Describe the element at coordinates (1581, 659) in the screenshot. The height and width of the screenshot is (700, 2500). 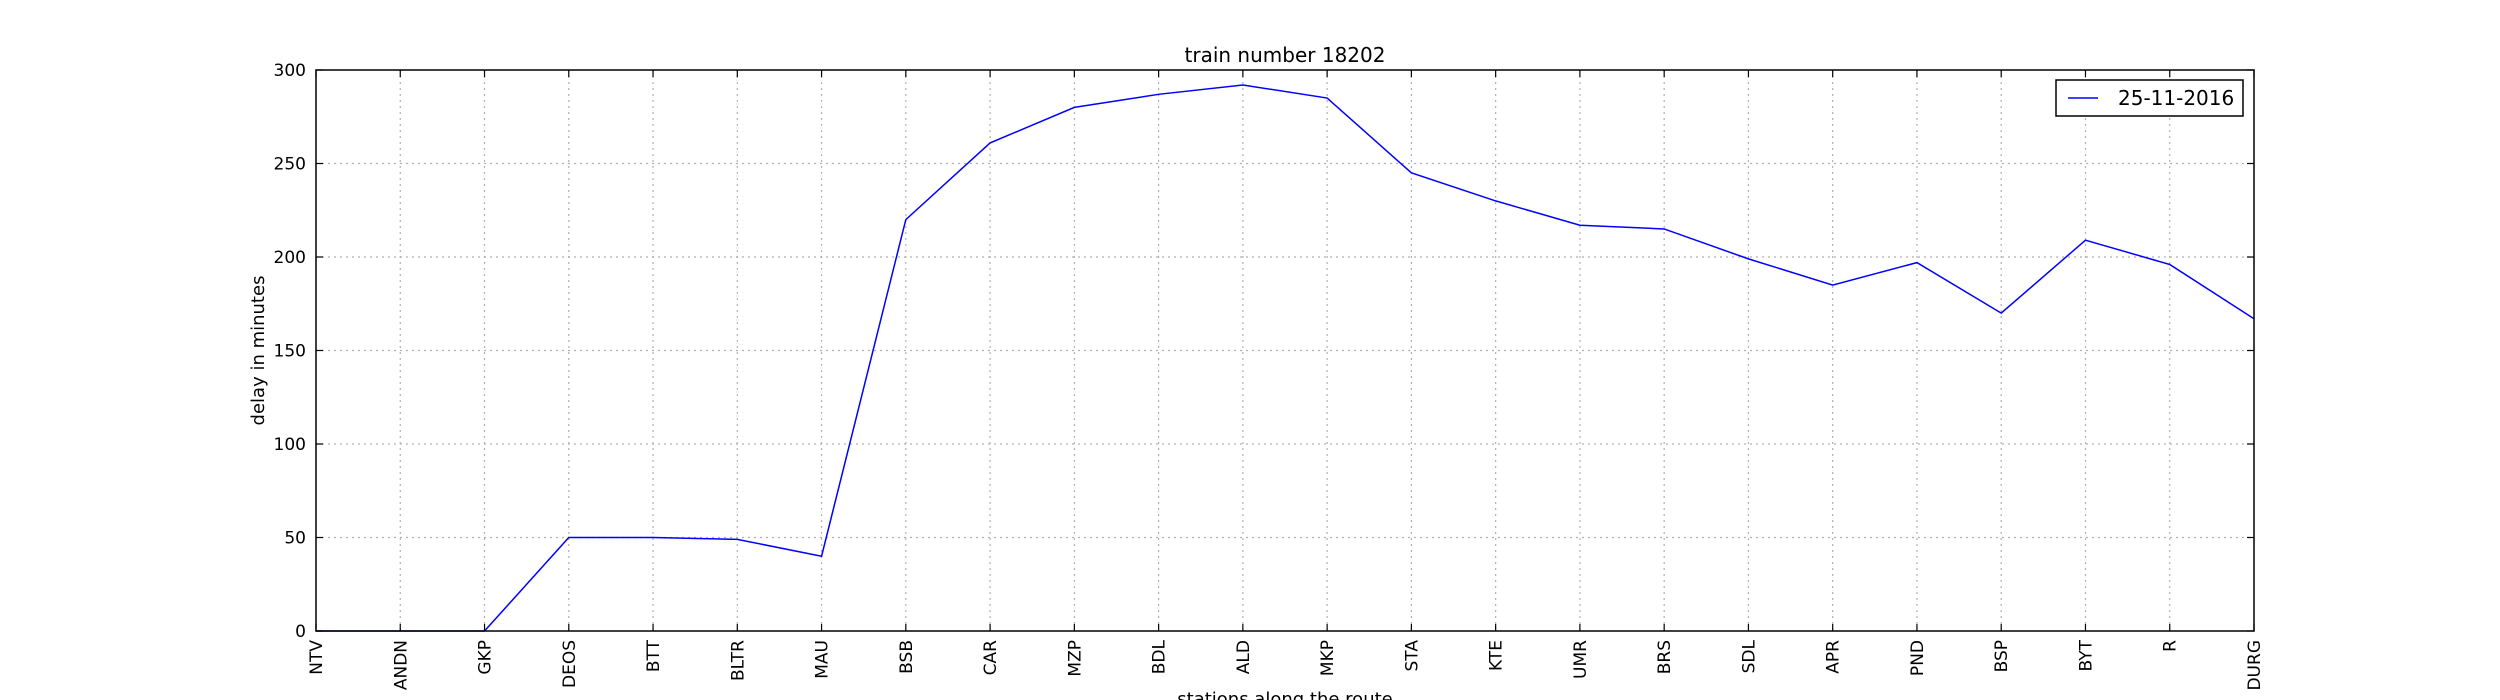
I see `x-tick-label: UMR` at that location.